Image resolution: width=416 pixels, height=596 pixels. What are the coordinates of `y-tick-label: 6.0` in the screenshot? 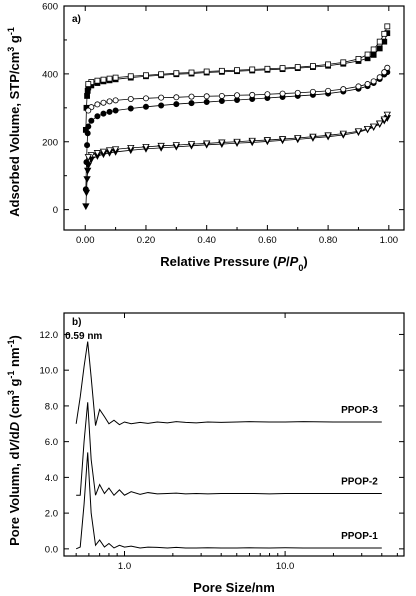 It's located at (51, 442).